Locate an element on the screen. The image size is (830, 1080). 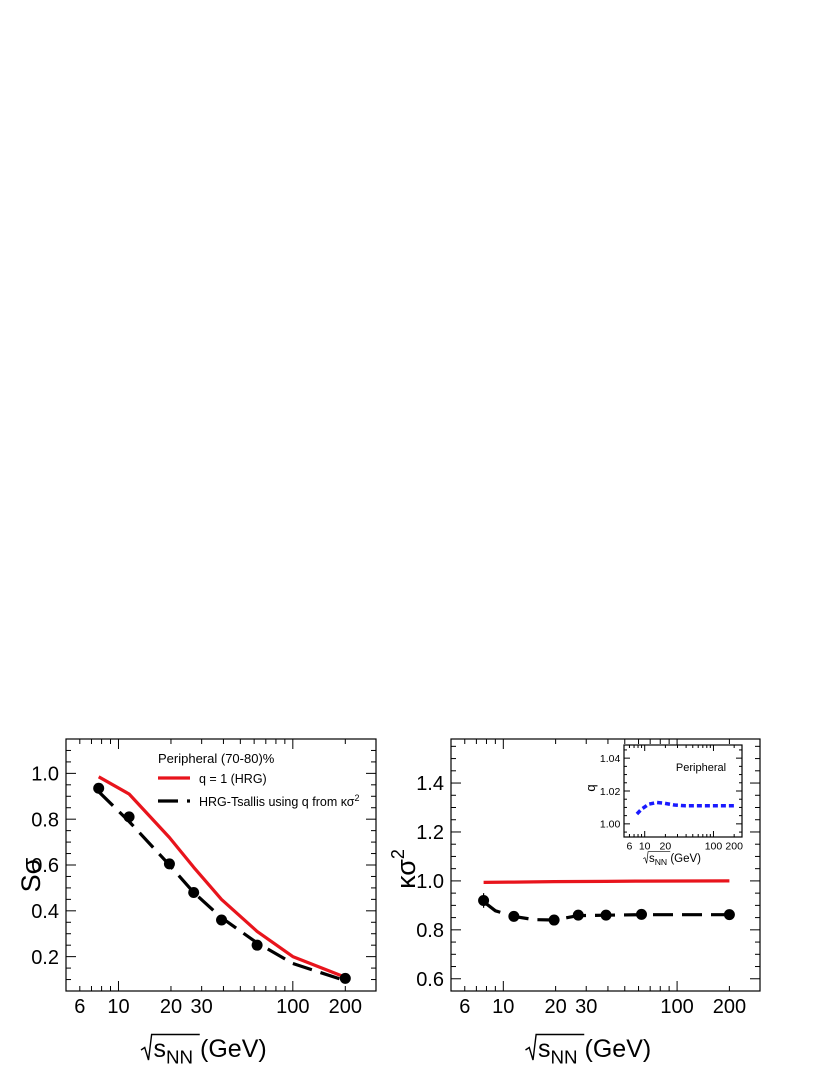
y-tick-label: 1.04 is located at coordinates (610, 759).